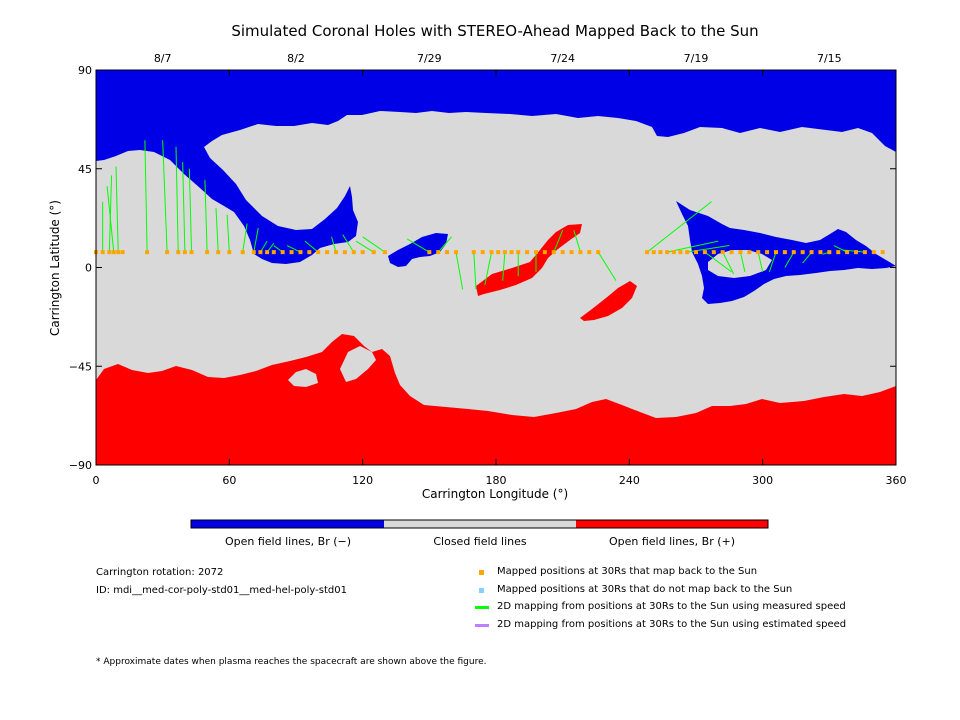 Image resolution: width=960 pixels, height=720 pixels. I want to click on date-tick-label-0: 8/7, so click(163, 58).